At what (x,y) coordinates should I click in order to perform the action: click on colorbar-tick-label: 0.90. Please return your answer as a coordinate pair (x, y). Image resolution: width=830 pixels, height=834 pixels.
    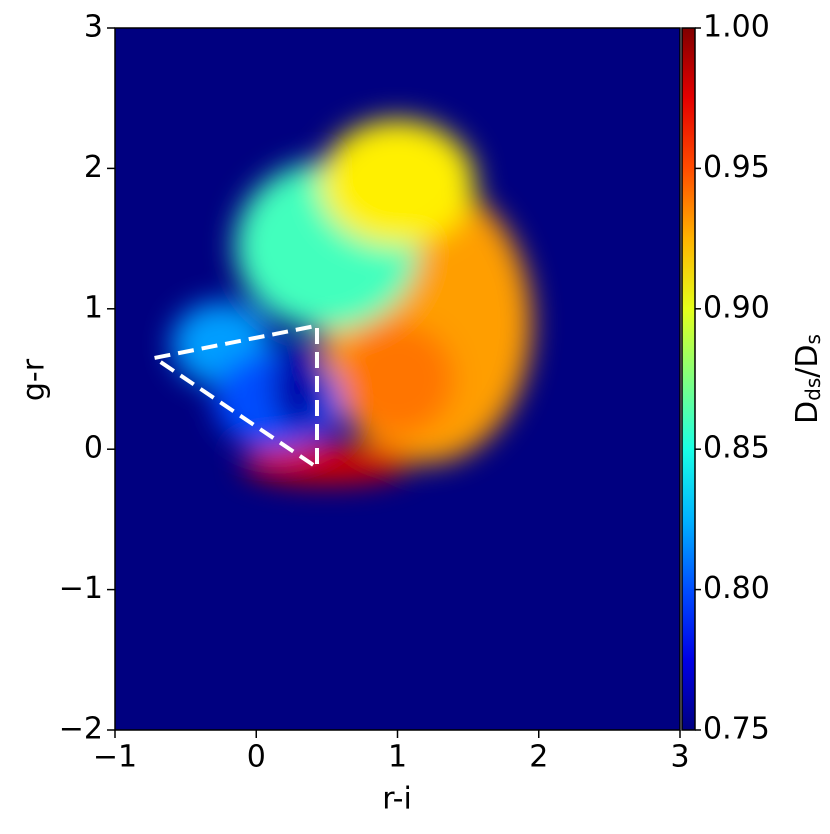
    Looking at the image, I should click on (736, 307).